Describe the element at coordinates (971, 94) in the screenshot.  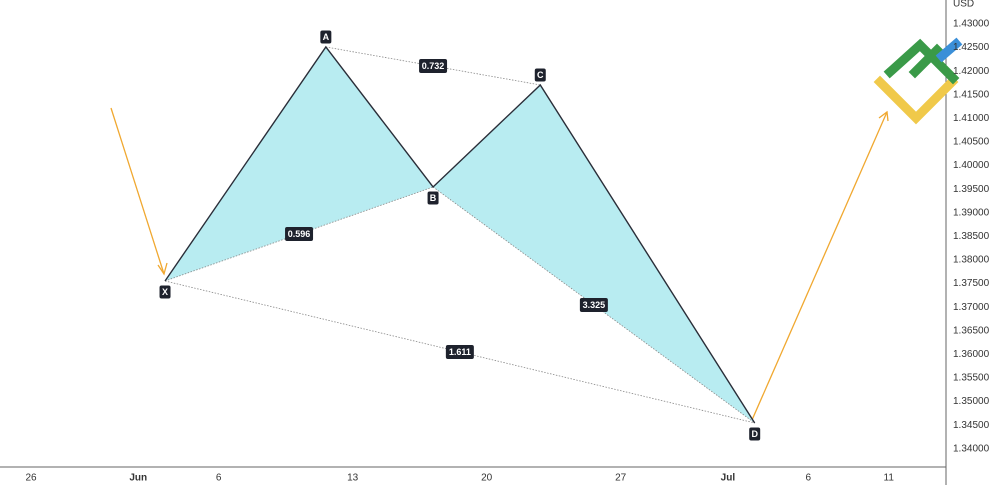
I see `y-tick-label: 1.41500` at that location.